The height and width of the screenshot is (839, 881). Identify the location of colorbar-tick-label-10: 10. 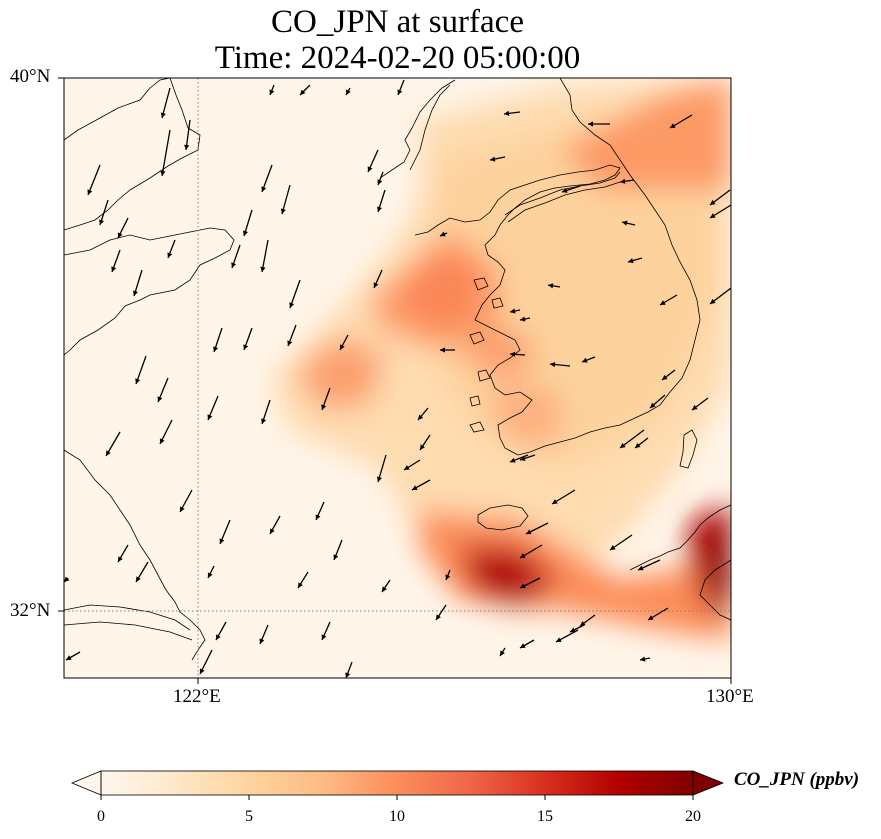
(397, 816).